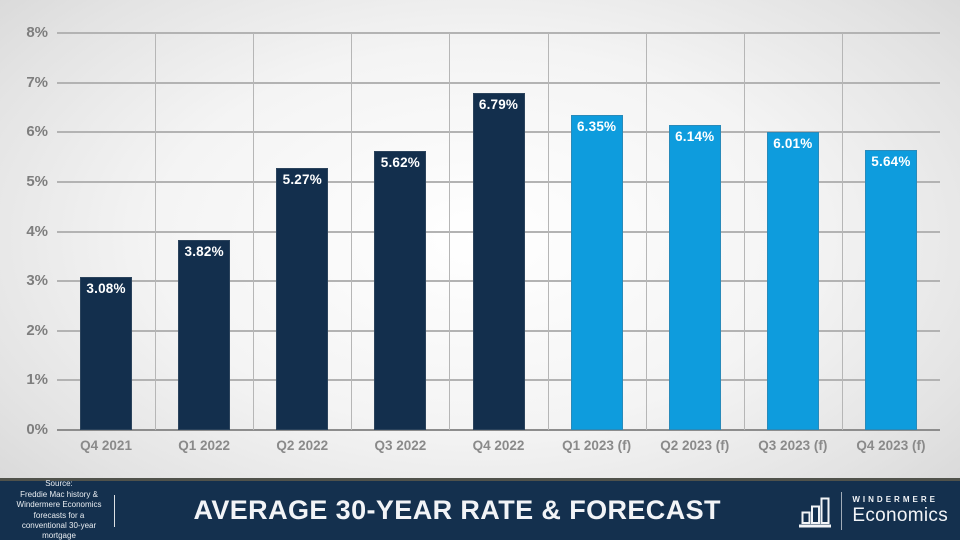 Image resolution: width=960 pixels, height=540 pixels. I want to click on y-tick-label: 0%, so click(37, 429).